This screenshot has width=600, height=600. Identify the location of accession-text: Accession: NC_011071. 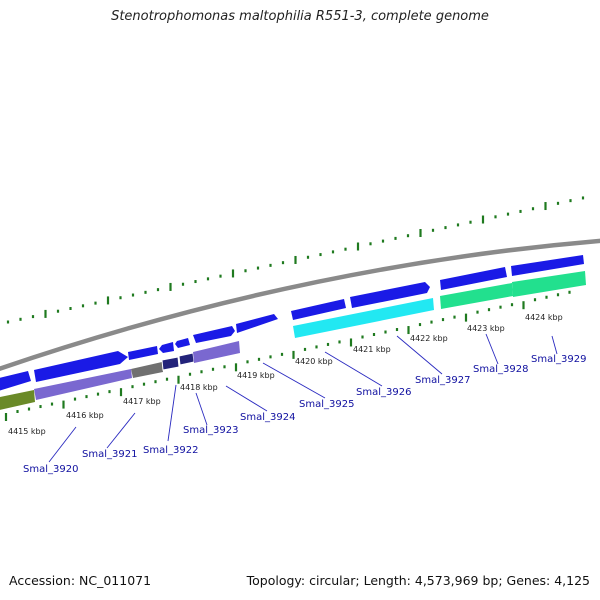
(80, 580).